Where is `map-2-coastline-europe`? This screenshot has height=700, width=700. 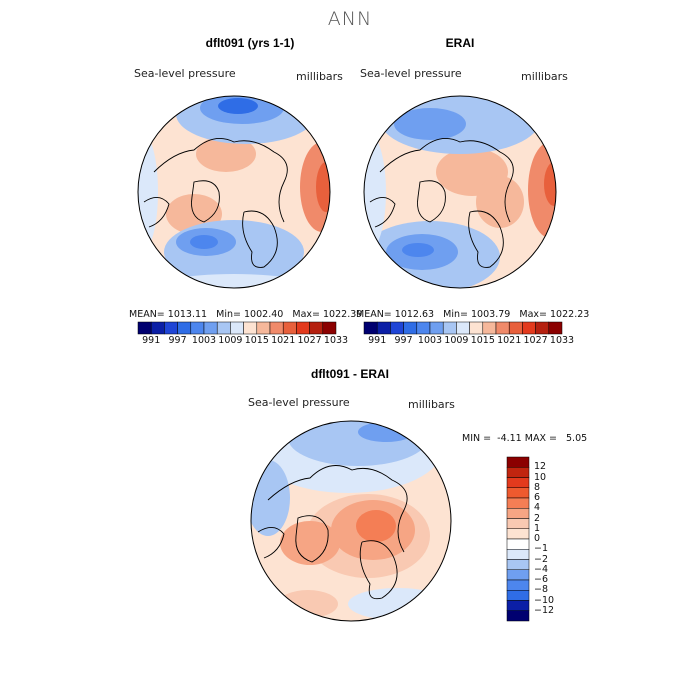 map-2-coastline-europe is located at coordinates (382, 212).